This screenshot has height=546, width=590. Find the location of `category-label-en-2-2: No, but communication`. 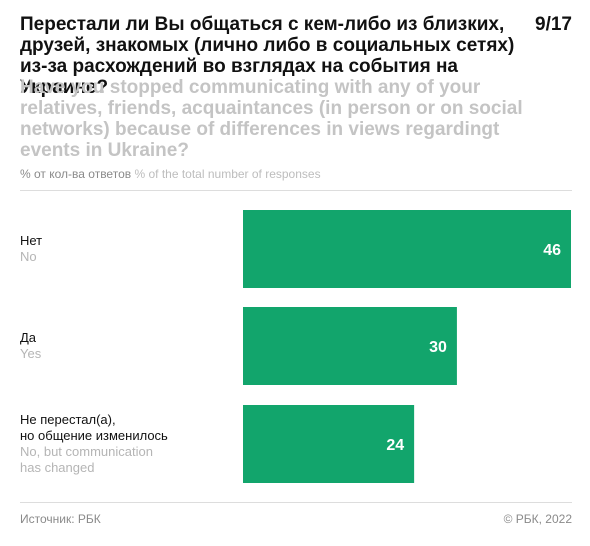

category-label-en-2-2: No, but communication is located at coordinates (86, 451).